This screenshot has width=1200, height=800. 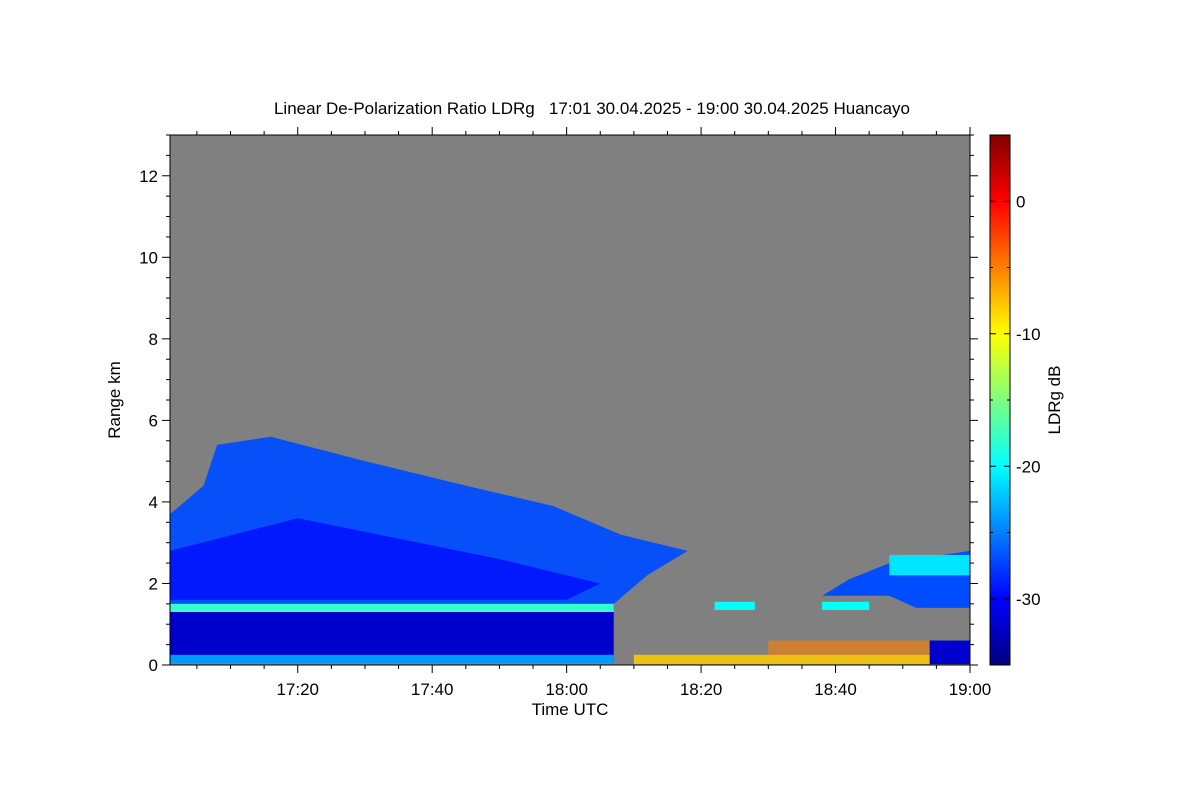 I want to click on y-axis-label: Range km, so click(x=114, y=399).